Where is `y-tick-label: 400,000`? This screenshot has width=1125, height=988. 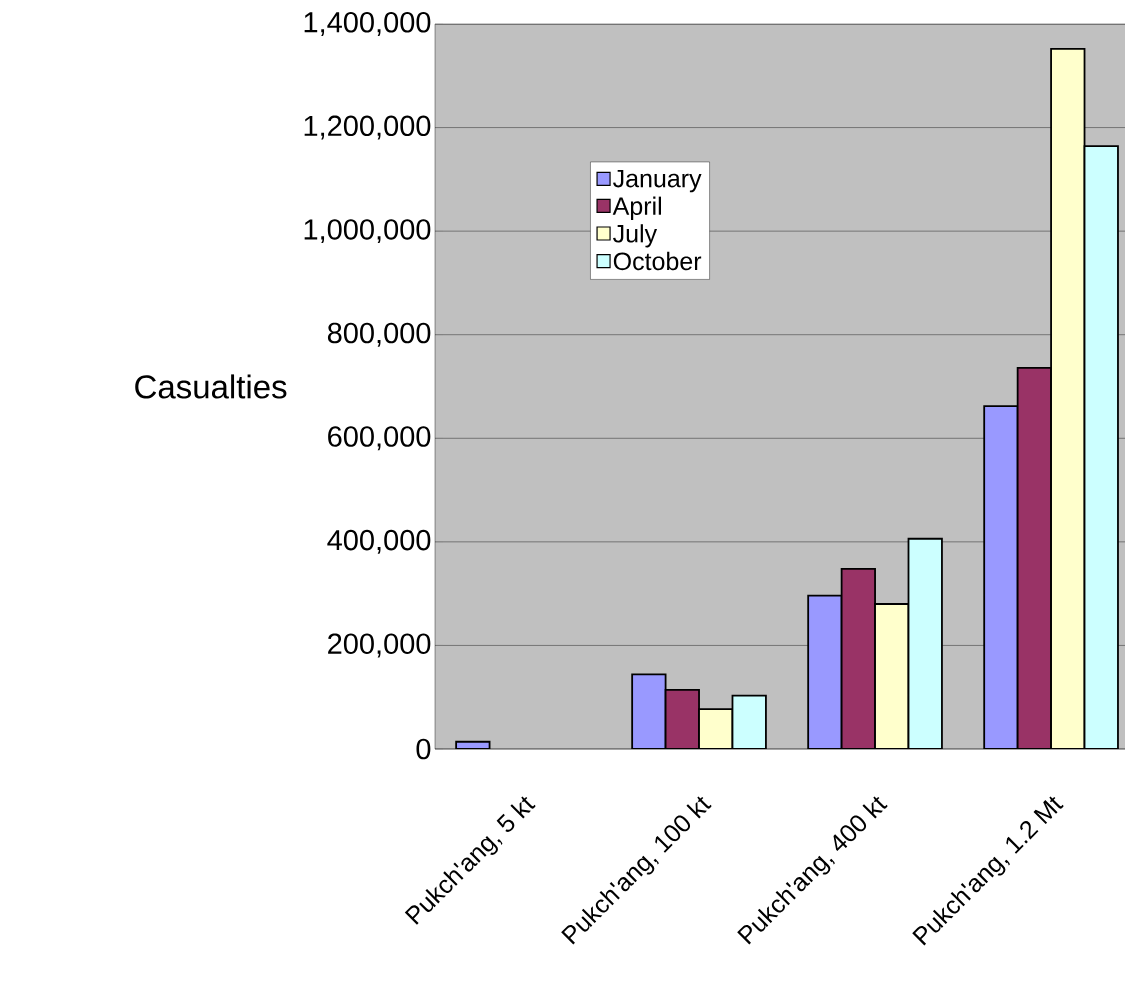 y-tick-label: 400,000 is located at coordinates (379, 541).